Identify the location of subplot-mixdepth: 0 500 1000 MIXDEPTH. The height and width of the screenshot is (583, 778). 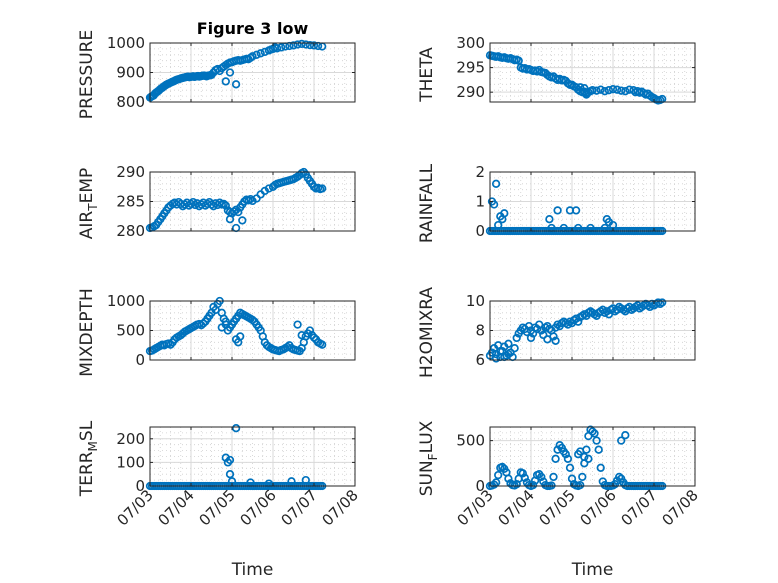
(216, 332).